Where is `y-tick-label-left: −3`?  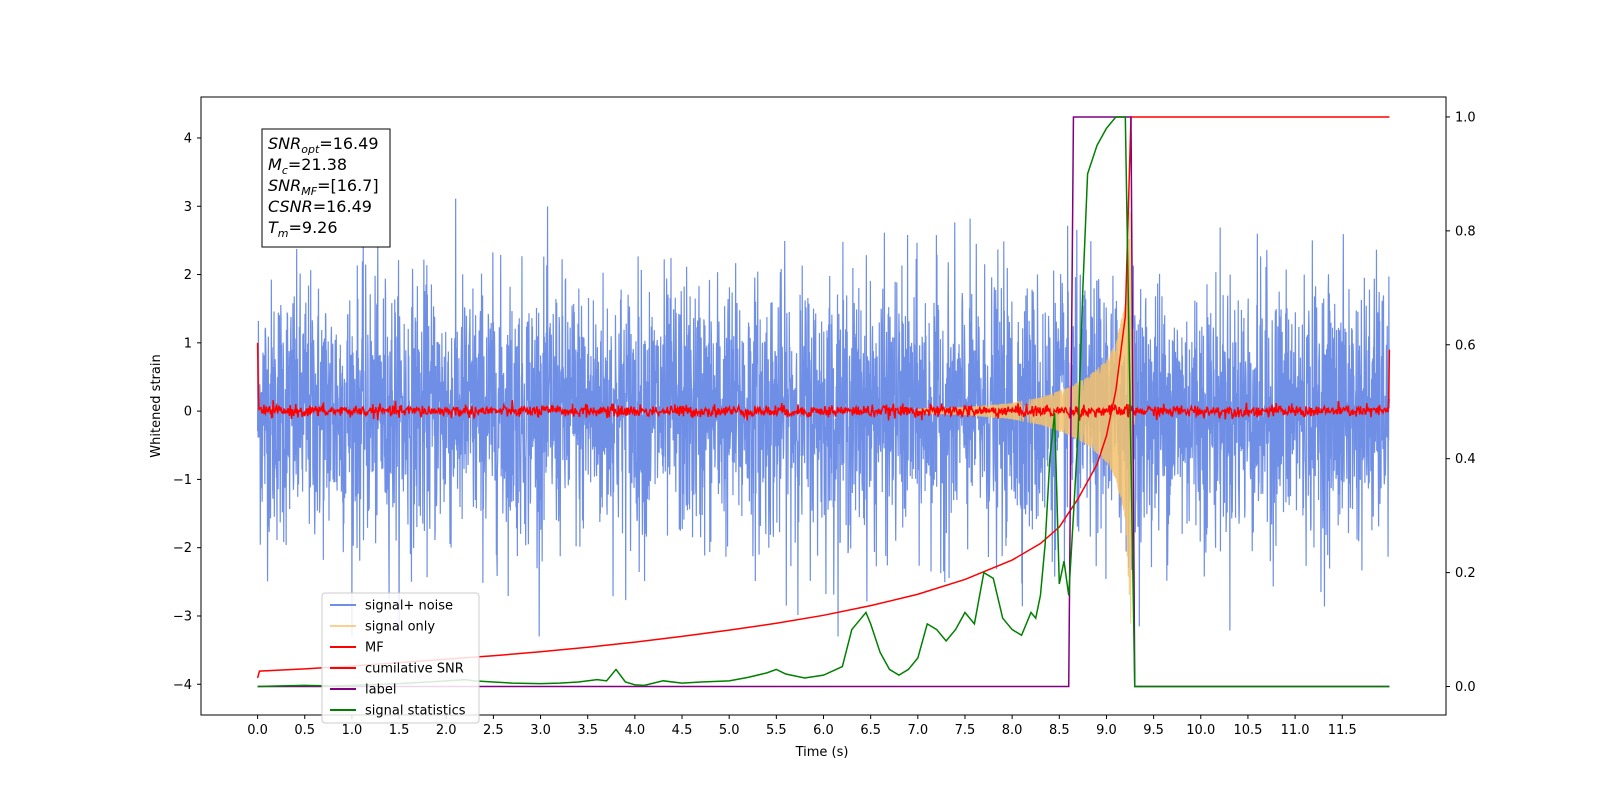 y-tick-label-left: −3 is located at coordinates (182, 616).